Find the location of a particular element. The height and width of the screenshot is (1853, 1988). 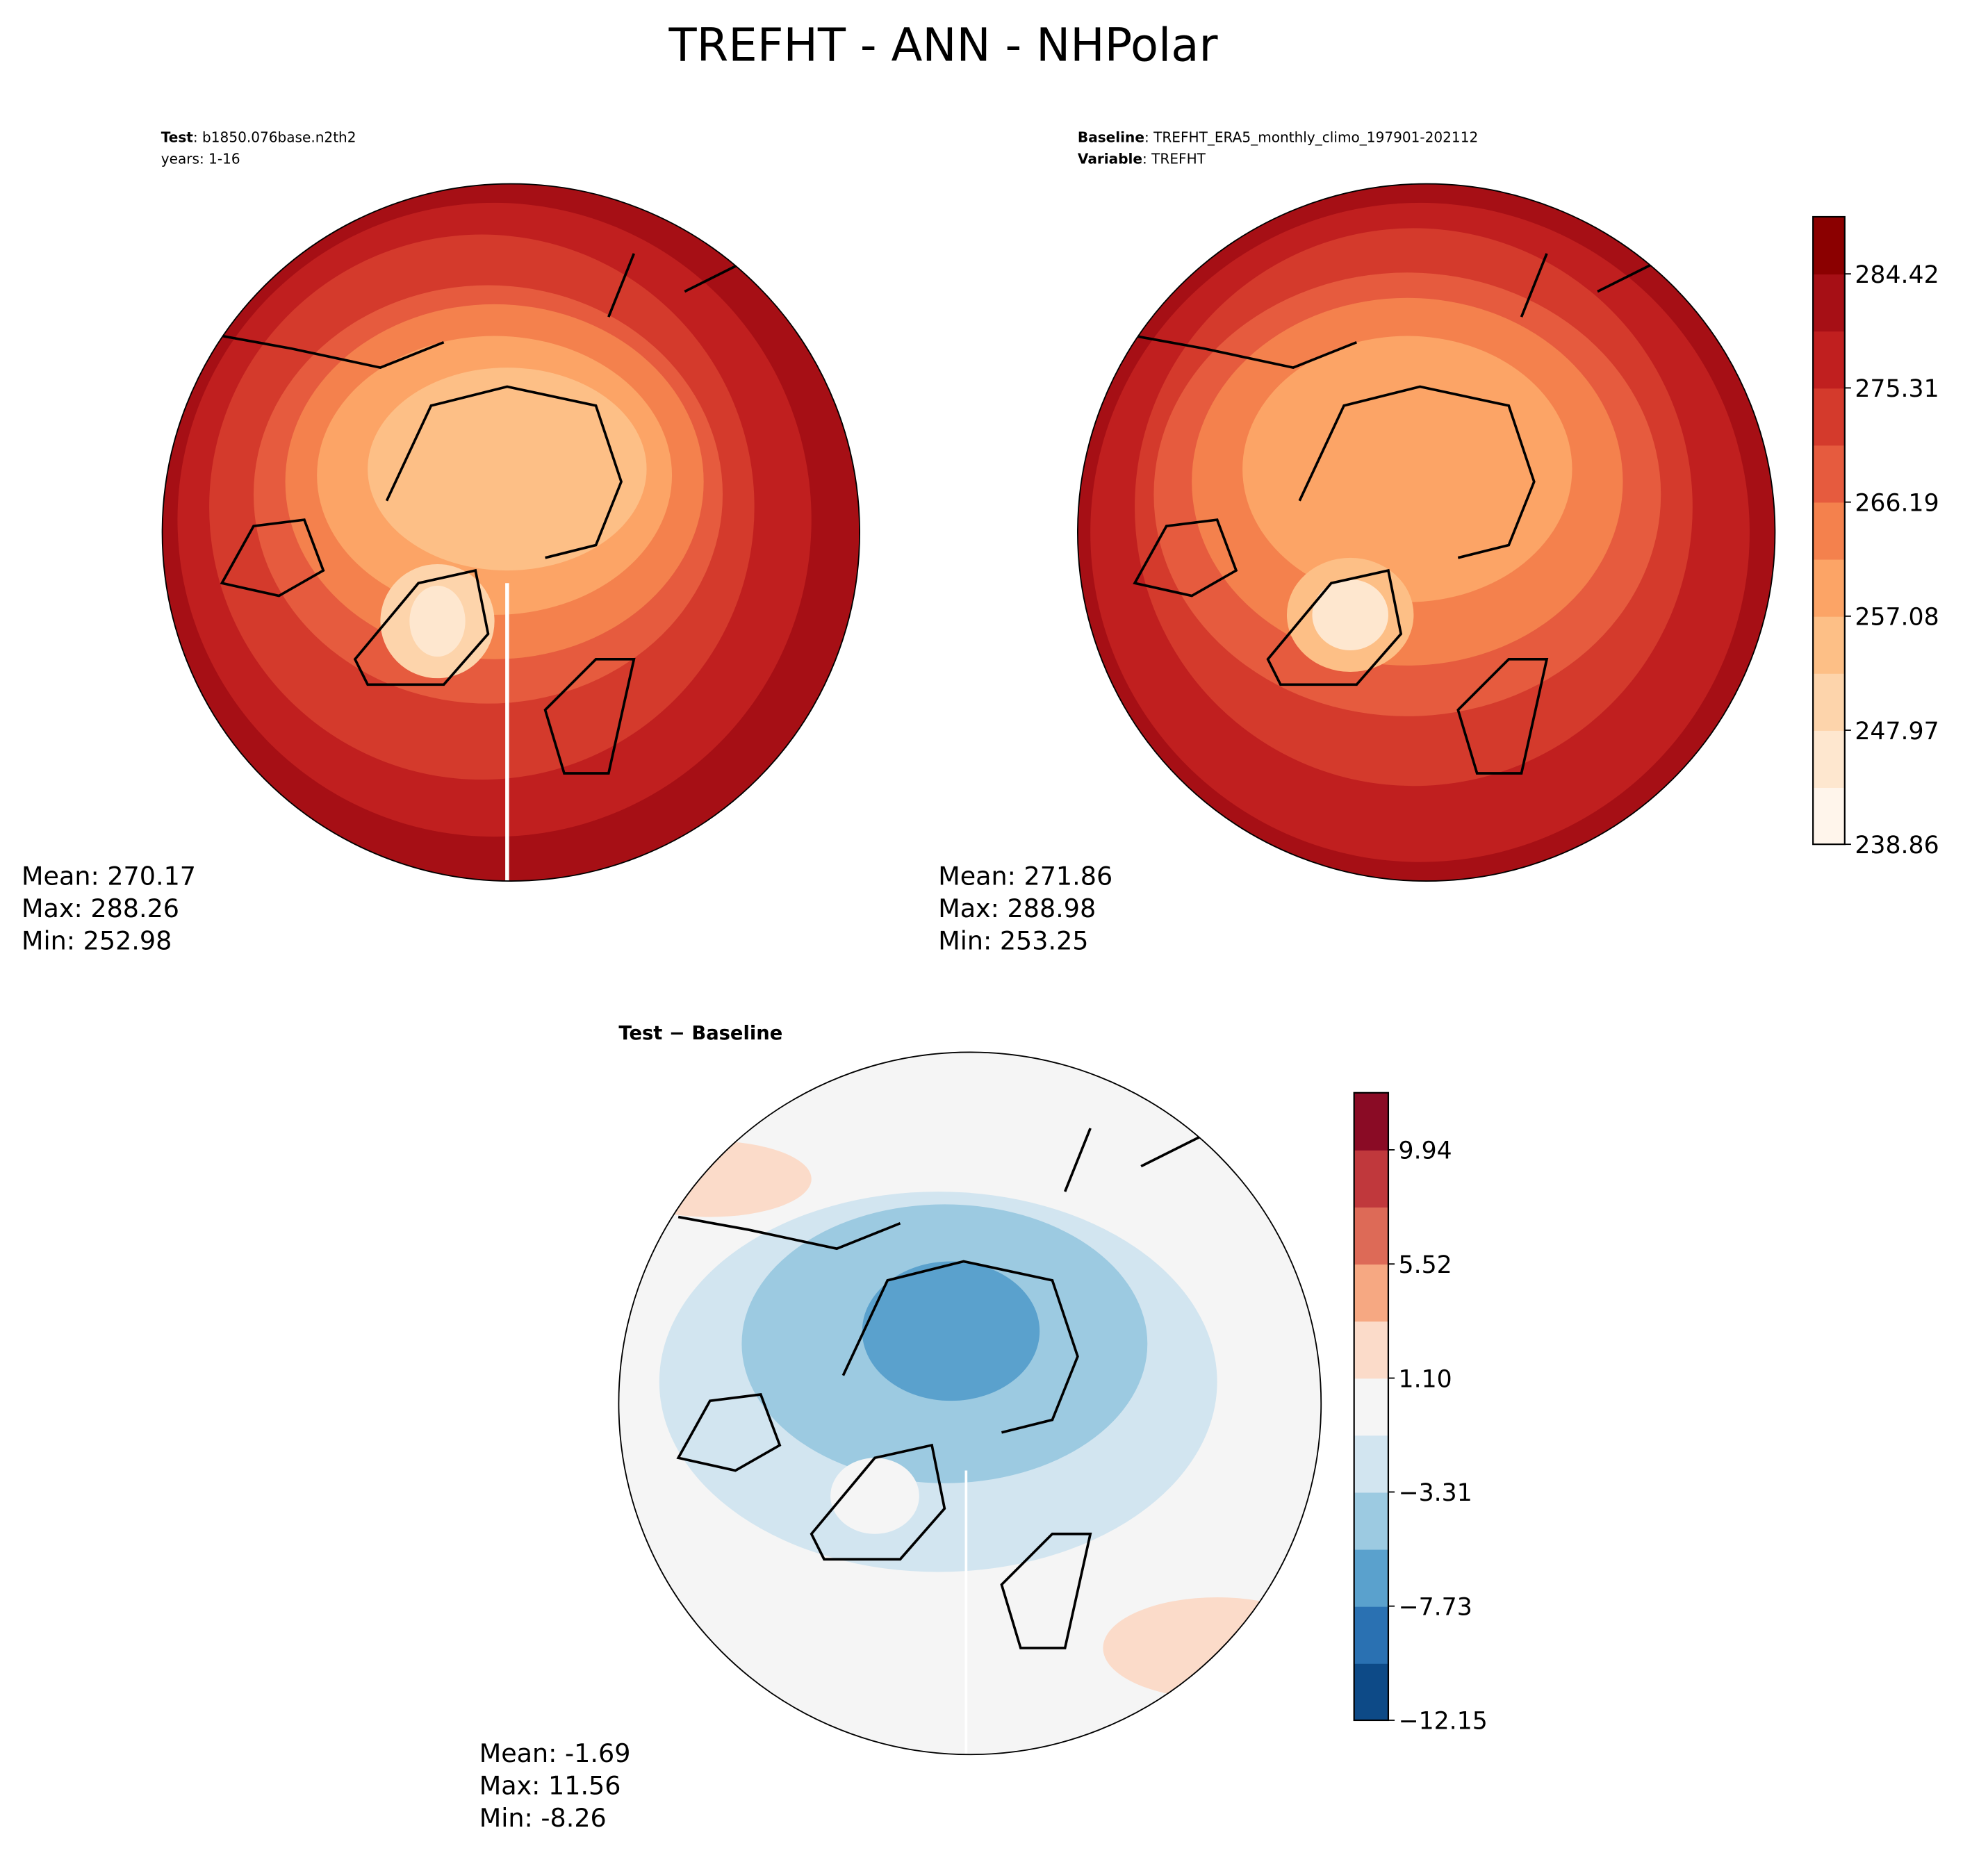

panel-header: Test − Baseline is located at coordinates (700, 1033).